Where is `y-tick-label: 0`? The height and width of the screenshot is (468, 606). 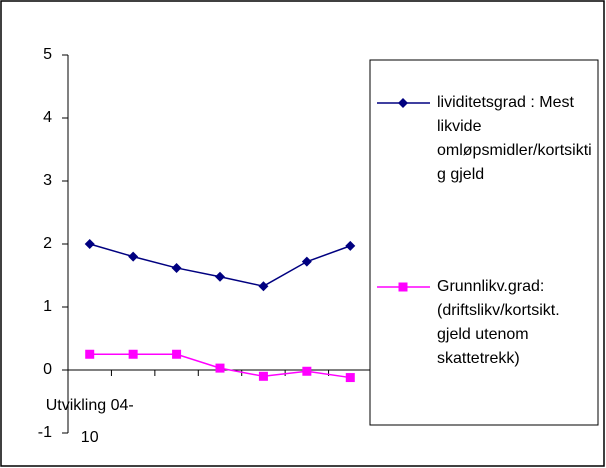 y-tick-label: 0 is located at coordinates (47, 369).